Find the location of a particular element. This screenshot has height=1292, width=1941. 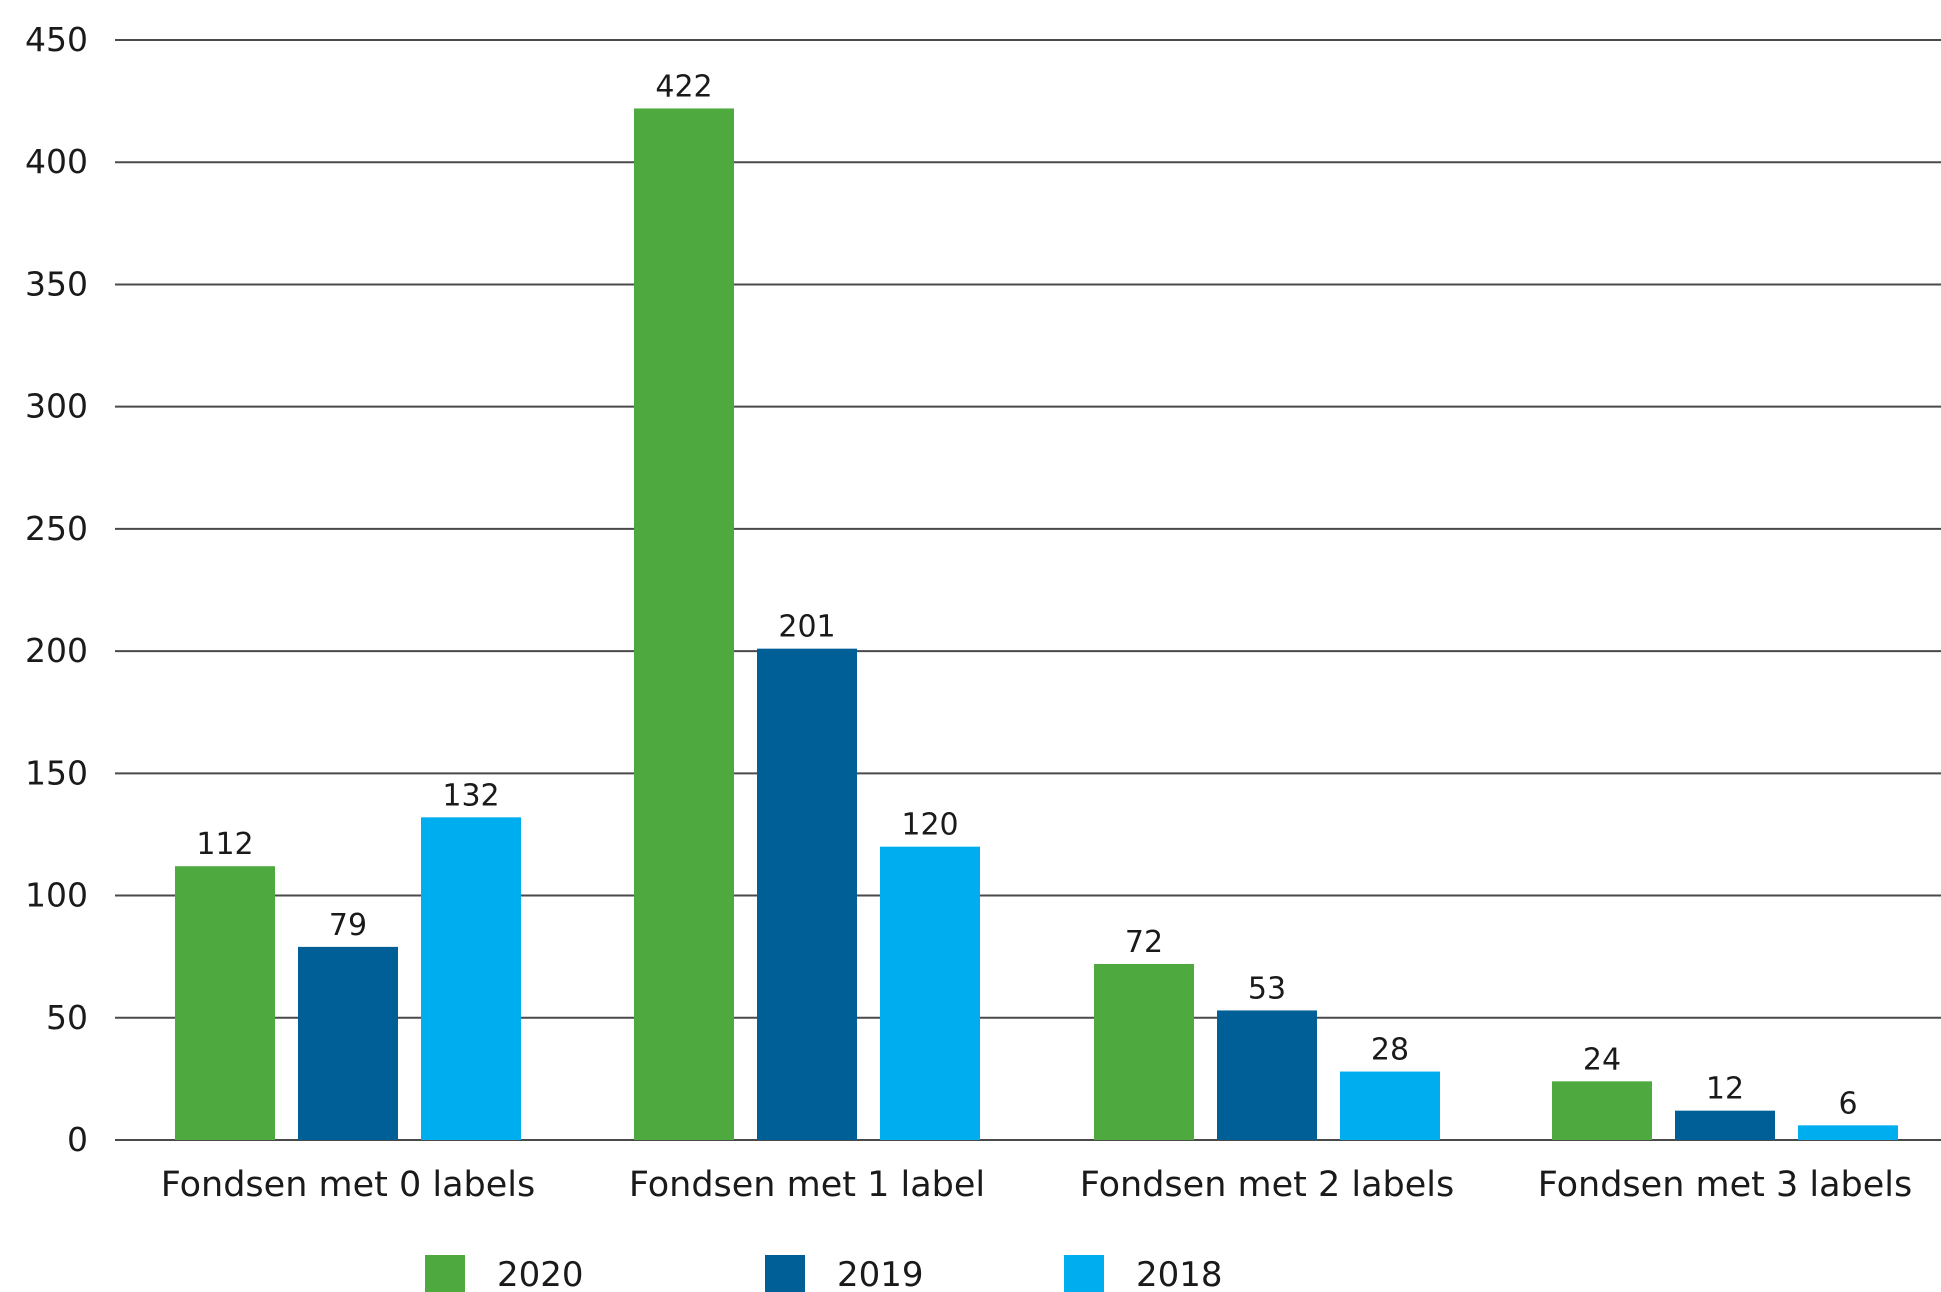

y-tick-label: 150 is located at coordinates (56, 772).